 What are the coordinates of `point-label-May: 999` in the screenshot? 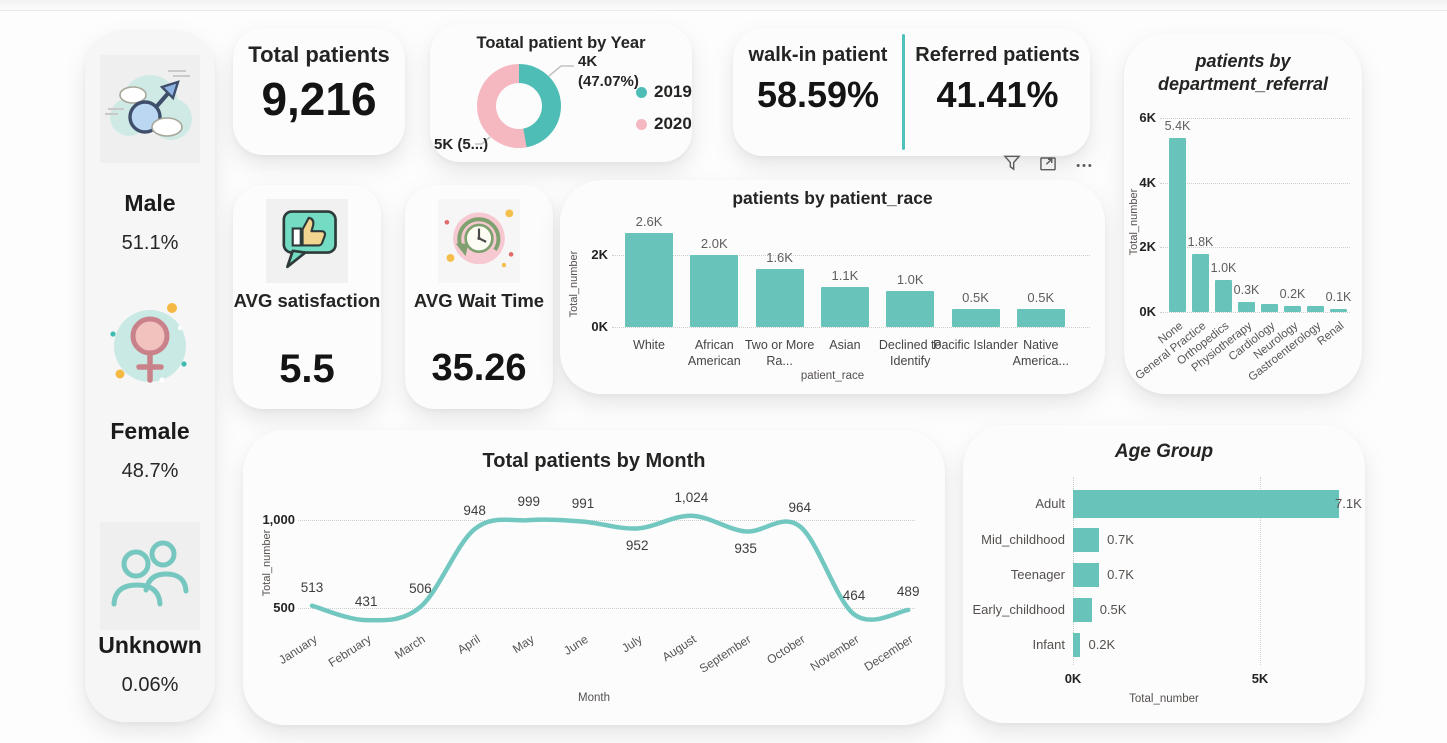 It's located at (529, 502).